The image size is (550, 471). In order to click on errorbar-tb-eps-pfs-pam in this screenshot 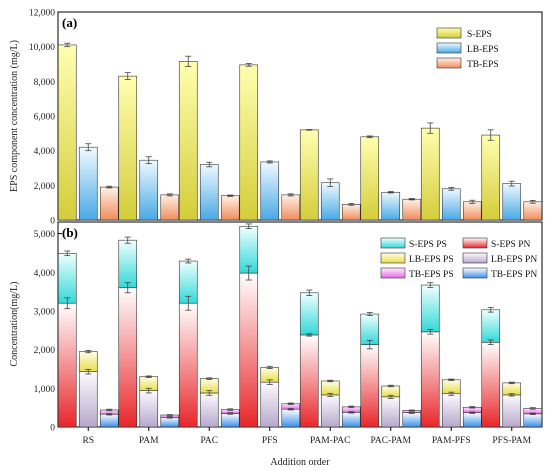, I will do `click(532, 202)`.